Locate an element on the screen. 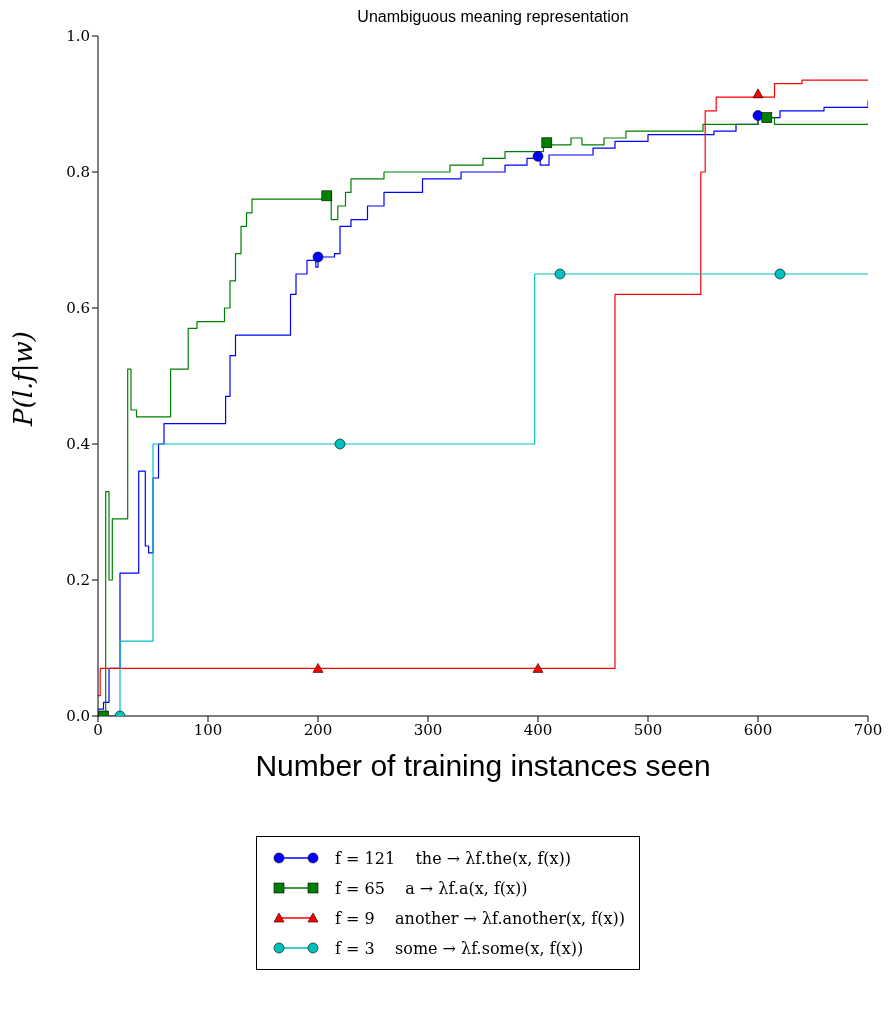 This screenshot has width=895, height=1024. x-tick-label: 0 is located at coordinates (98, 729).